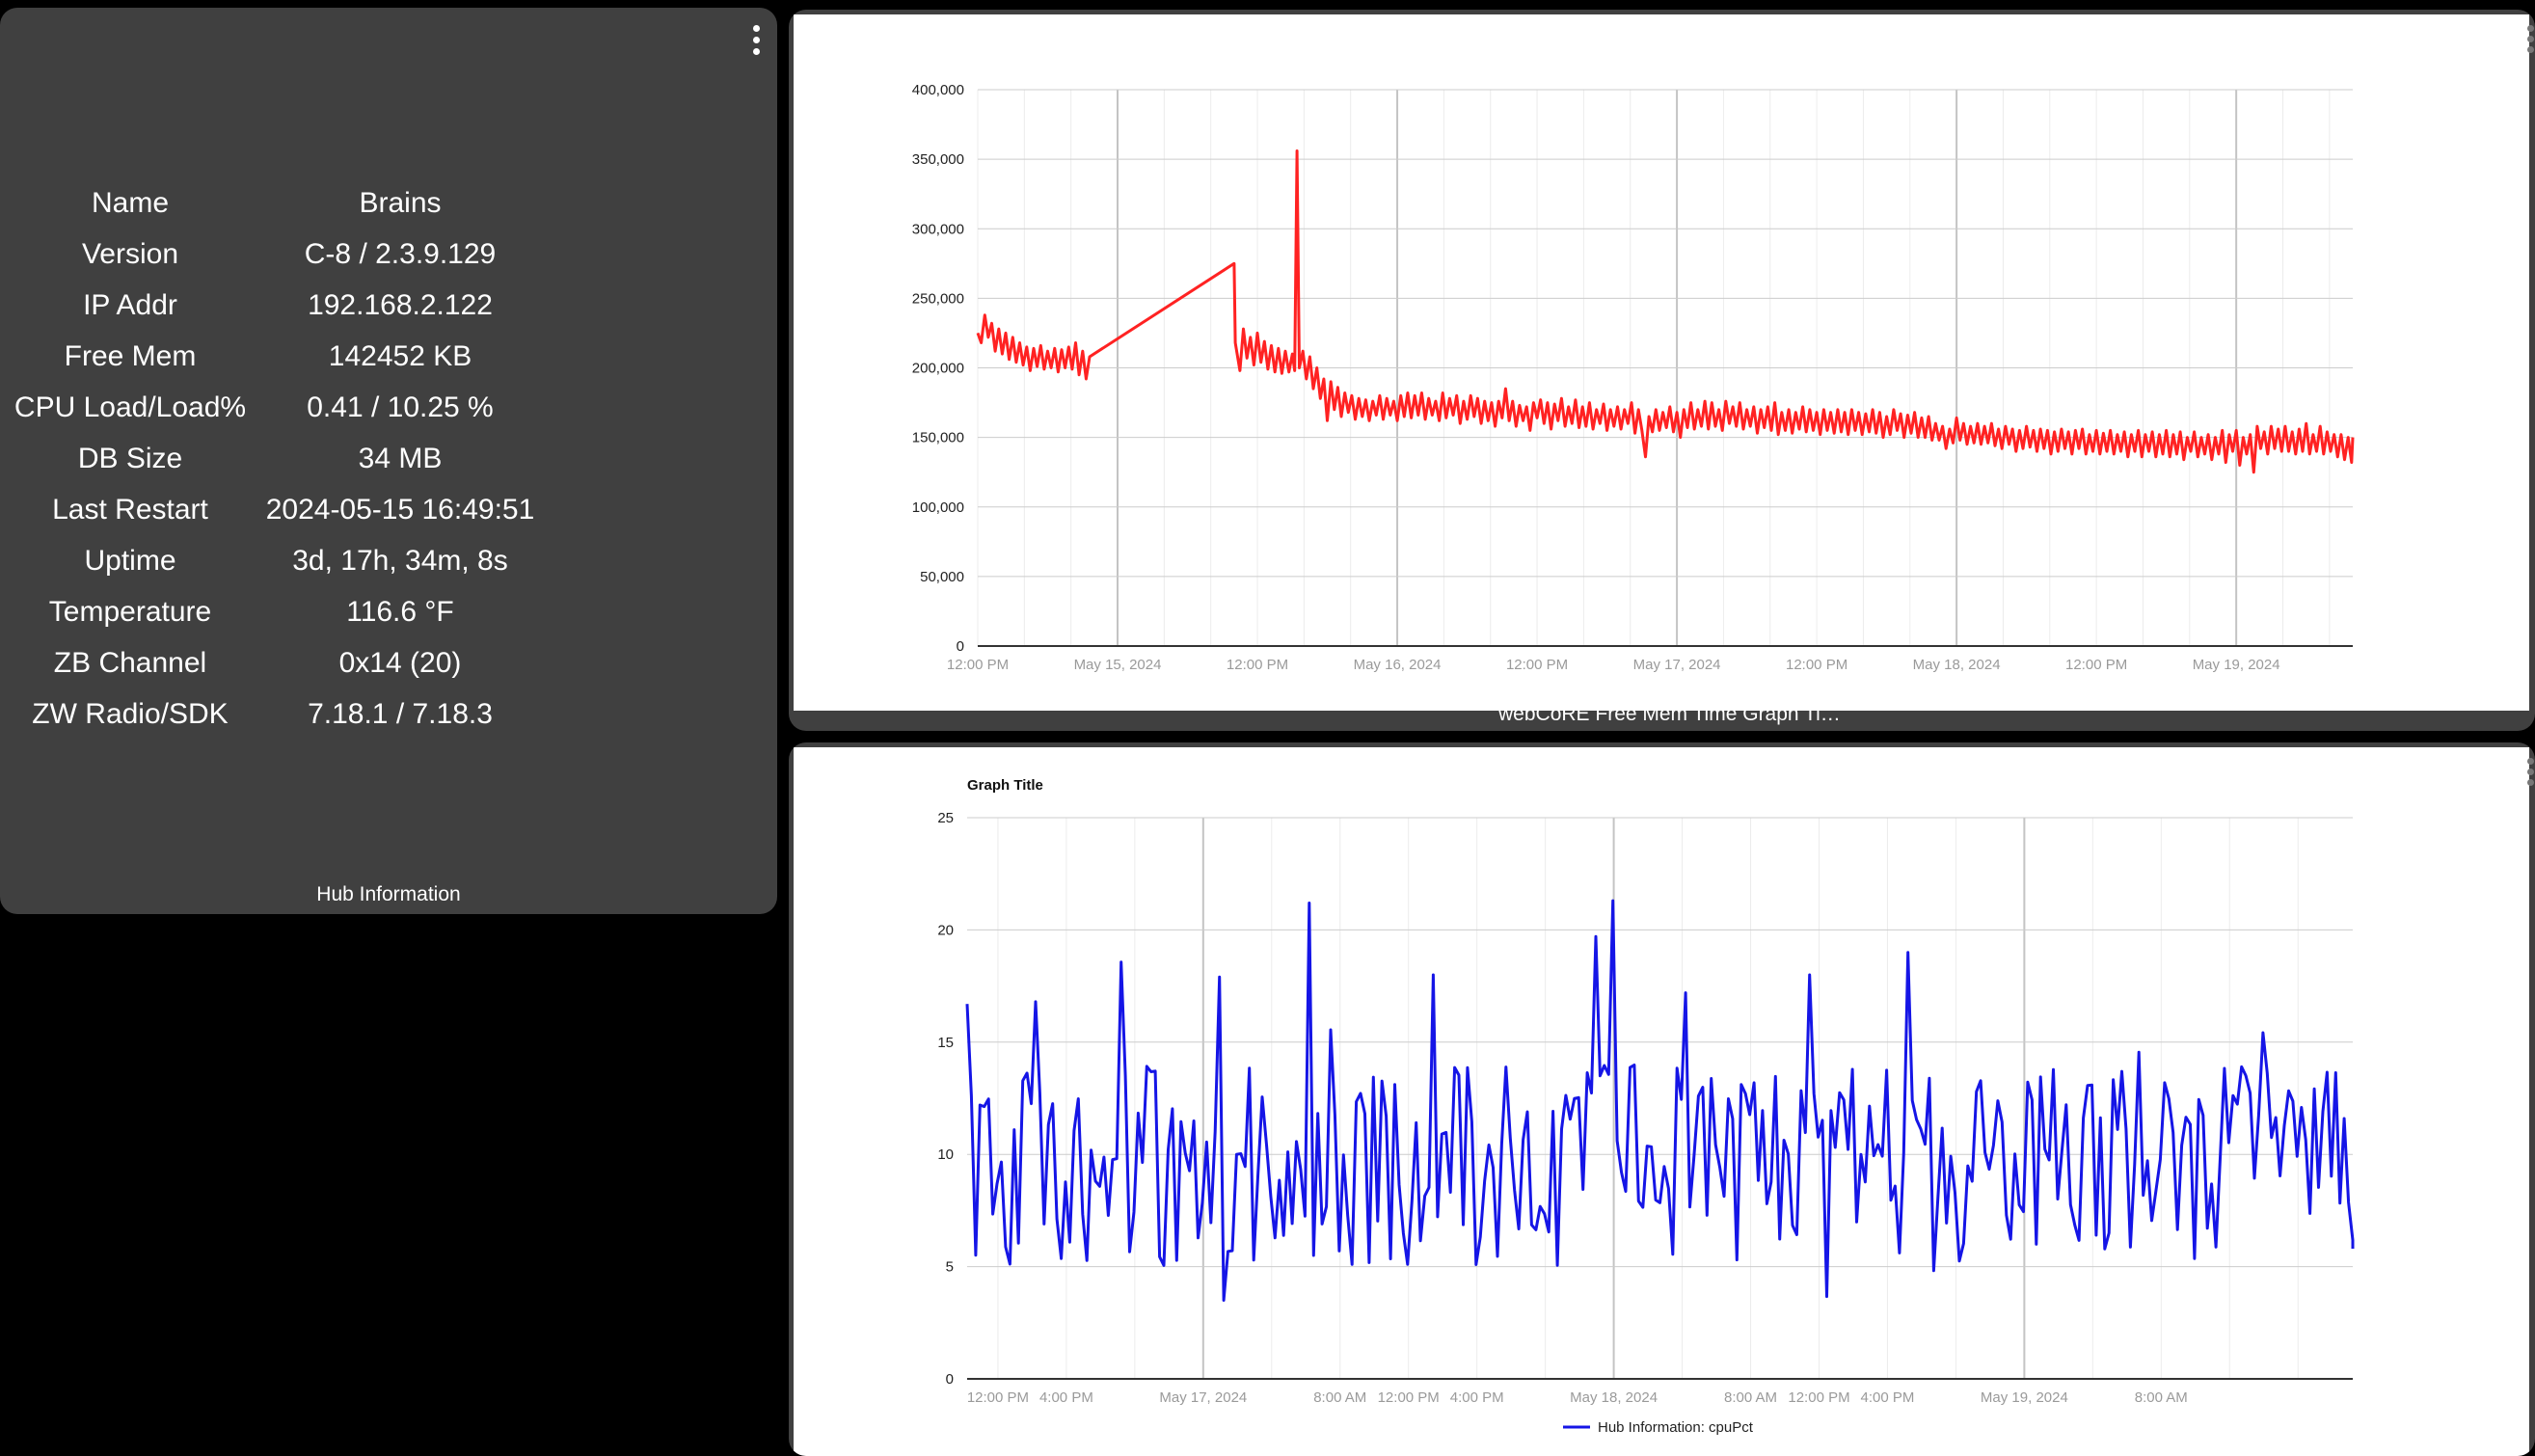 Image resolution: width=2535 pixels, height=1456 pixels. Describe the element at coordinates (400, 509) in the screenshot. I see `hub-info-value: 2024-05-15 16:49:51` at that location.